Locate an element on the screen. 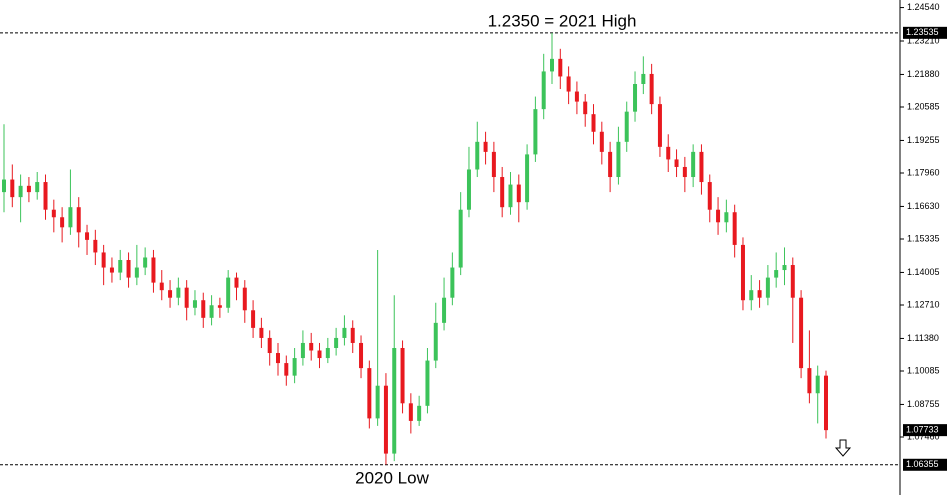 The height and width of the screenshot is (495, 948). last-price-label-bg is located at coordinates (925, 430).